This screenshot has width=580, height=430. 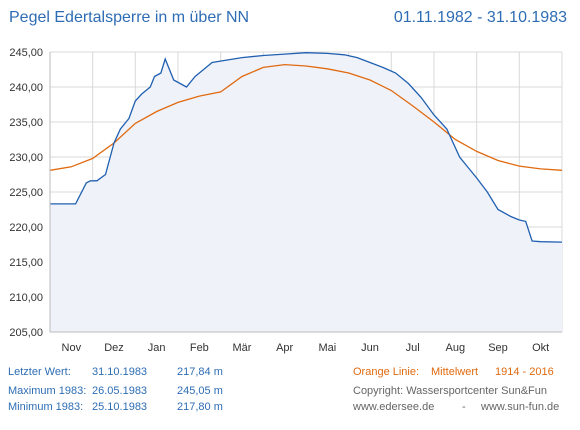 I want to click on x-tick-label: Sep, so click(x=498, y=348).